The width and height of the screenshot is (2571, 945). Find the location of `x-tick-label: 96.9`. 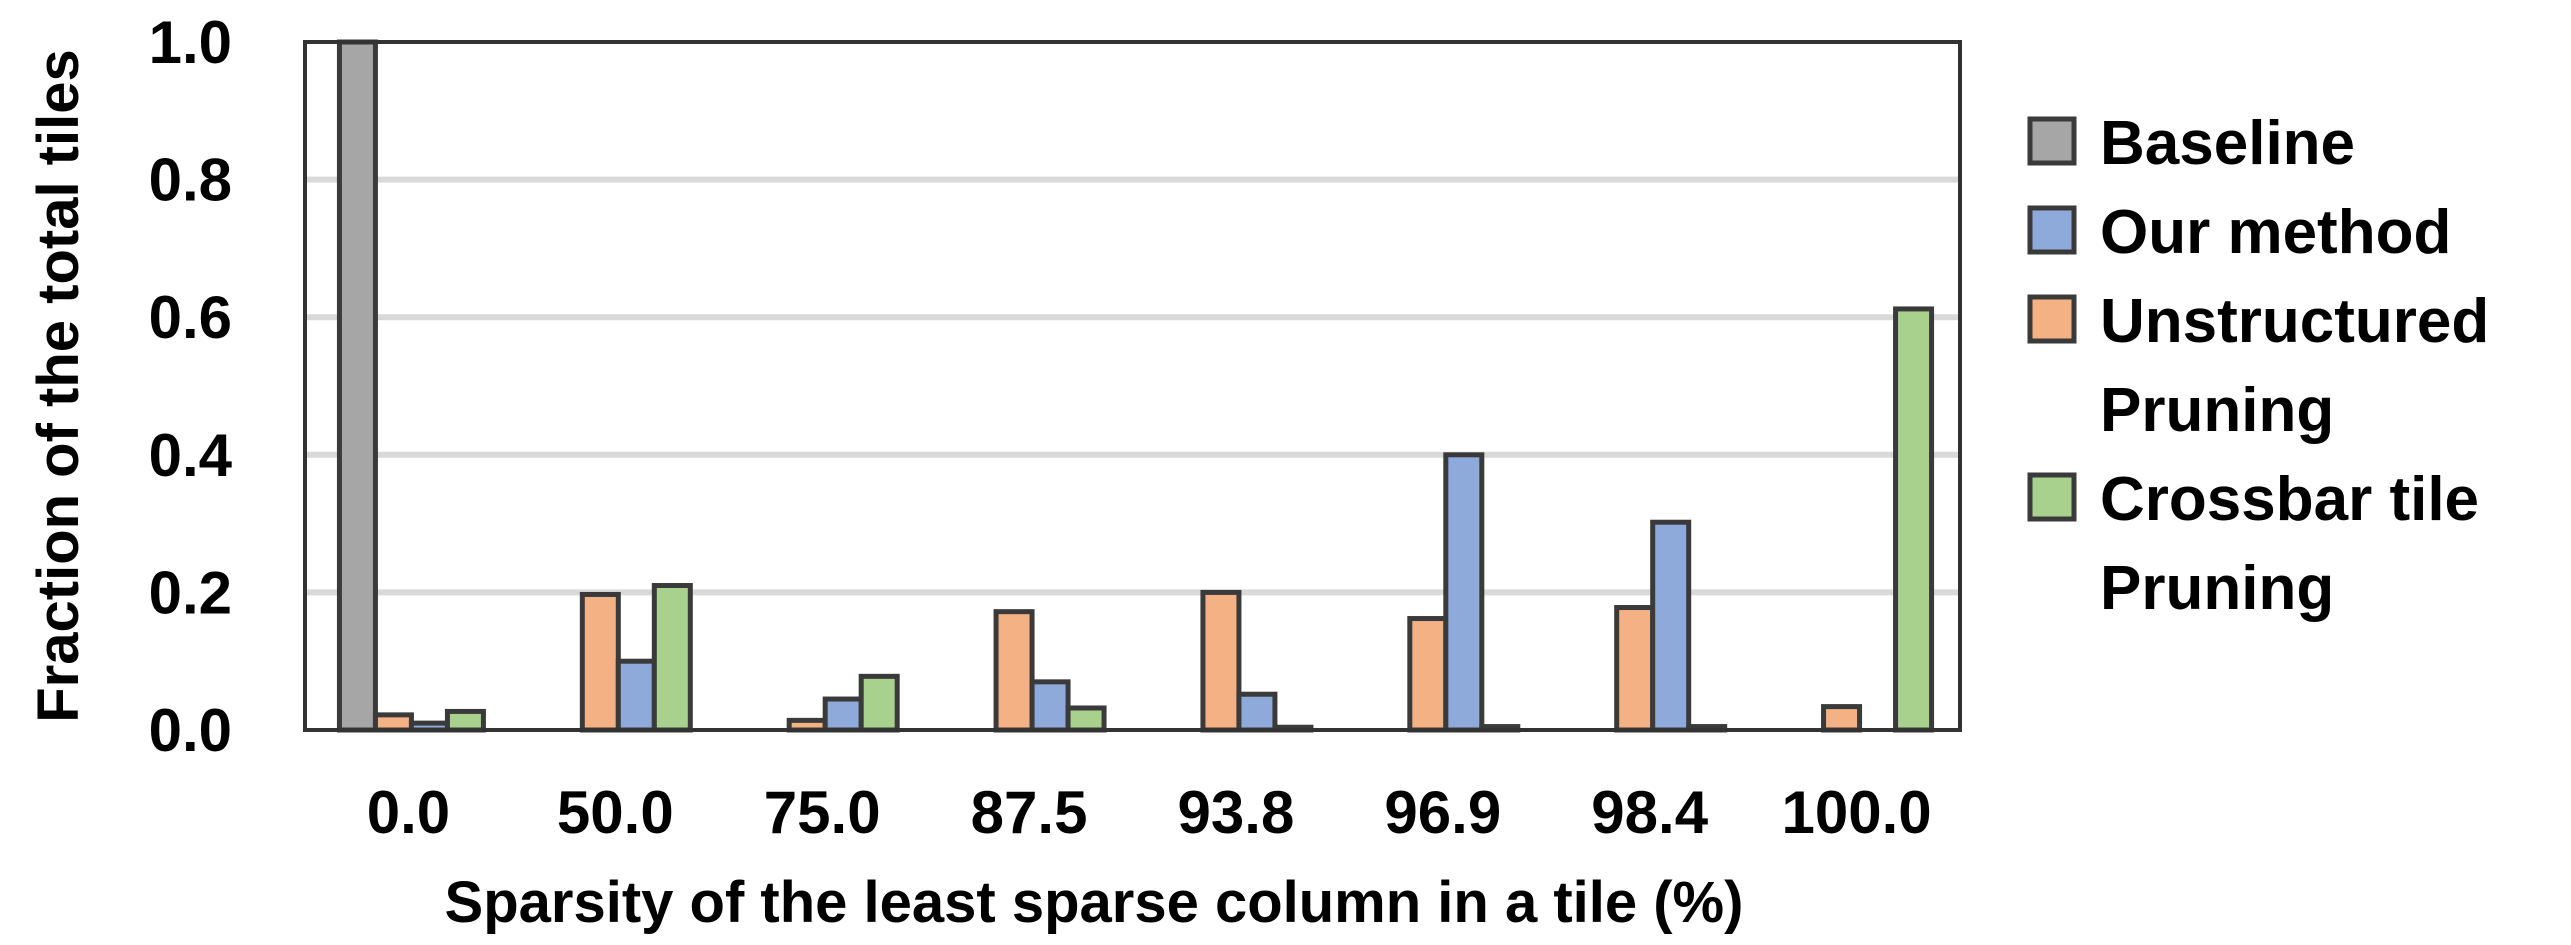

x-tick-label: 96.9 is located at coordinates (1442, 812).